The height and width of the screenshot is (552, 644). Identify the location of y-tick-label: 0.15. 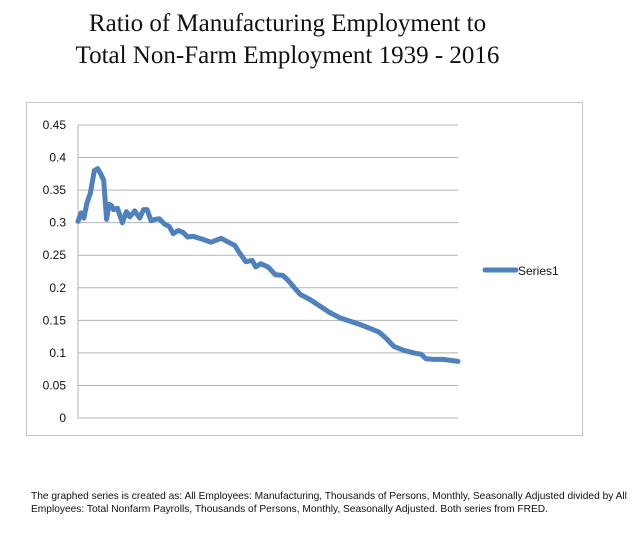
(55, 320).